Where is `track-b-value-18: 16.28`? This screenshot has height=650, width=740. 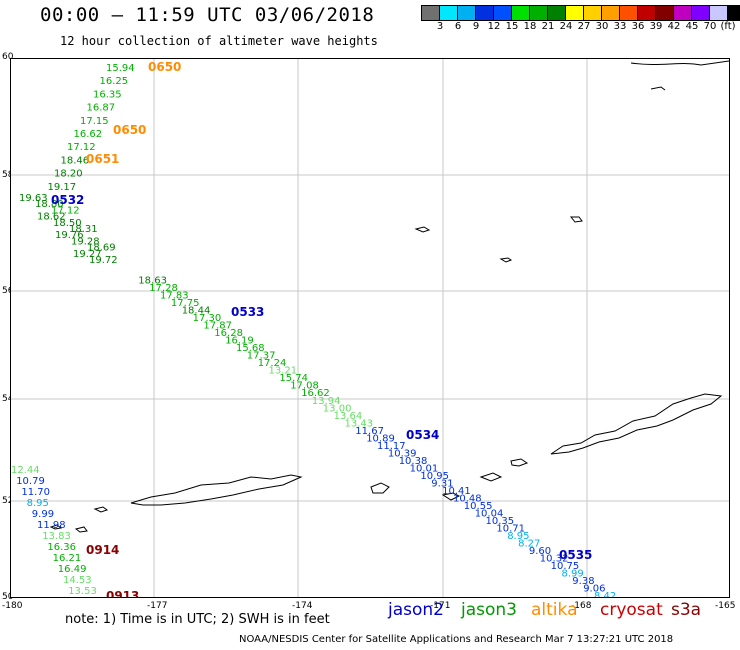
track-b-value-18: 16.28 is located at coordinates (228, 333).